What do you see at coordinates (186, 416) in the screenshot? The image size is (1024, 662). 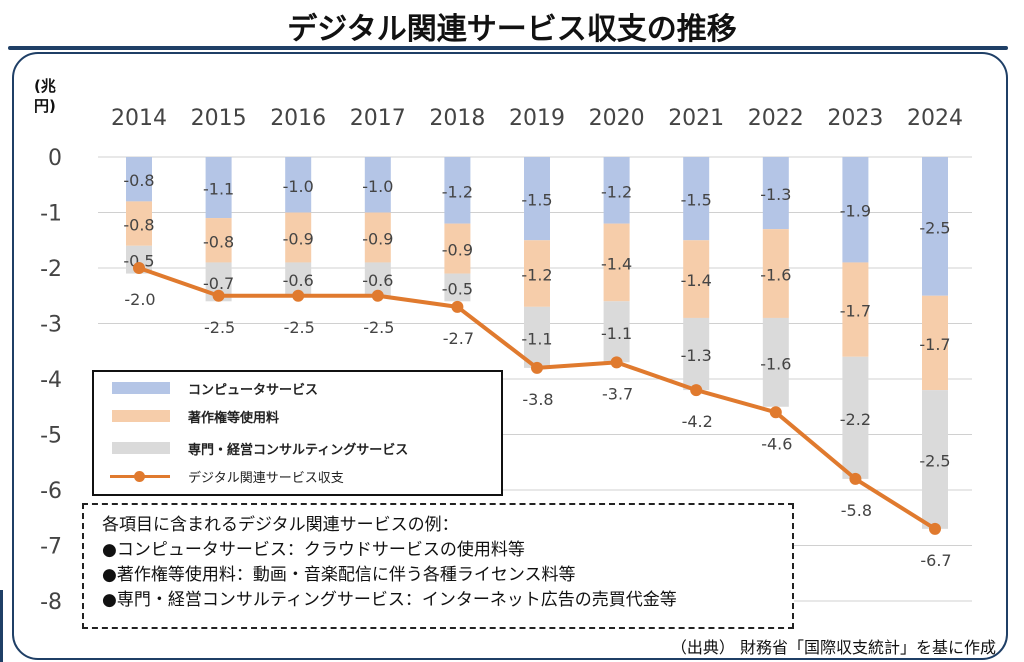 I see `legend-item-copyright: 著作権等使用料` at bounding box center [186, 416].